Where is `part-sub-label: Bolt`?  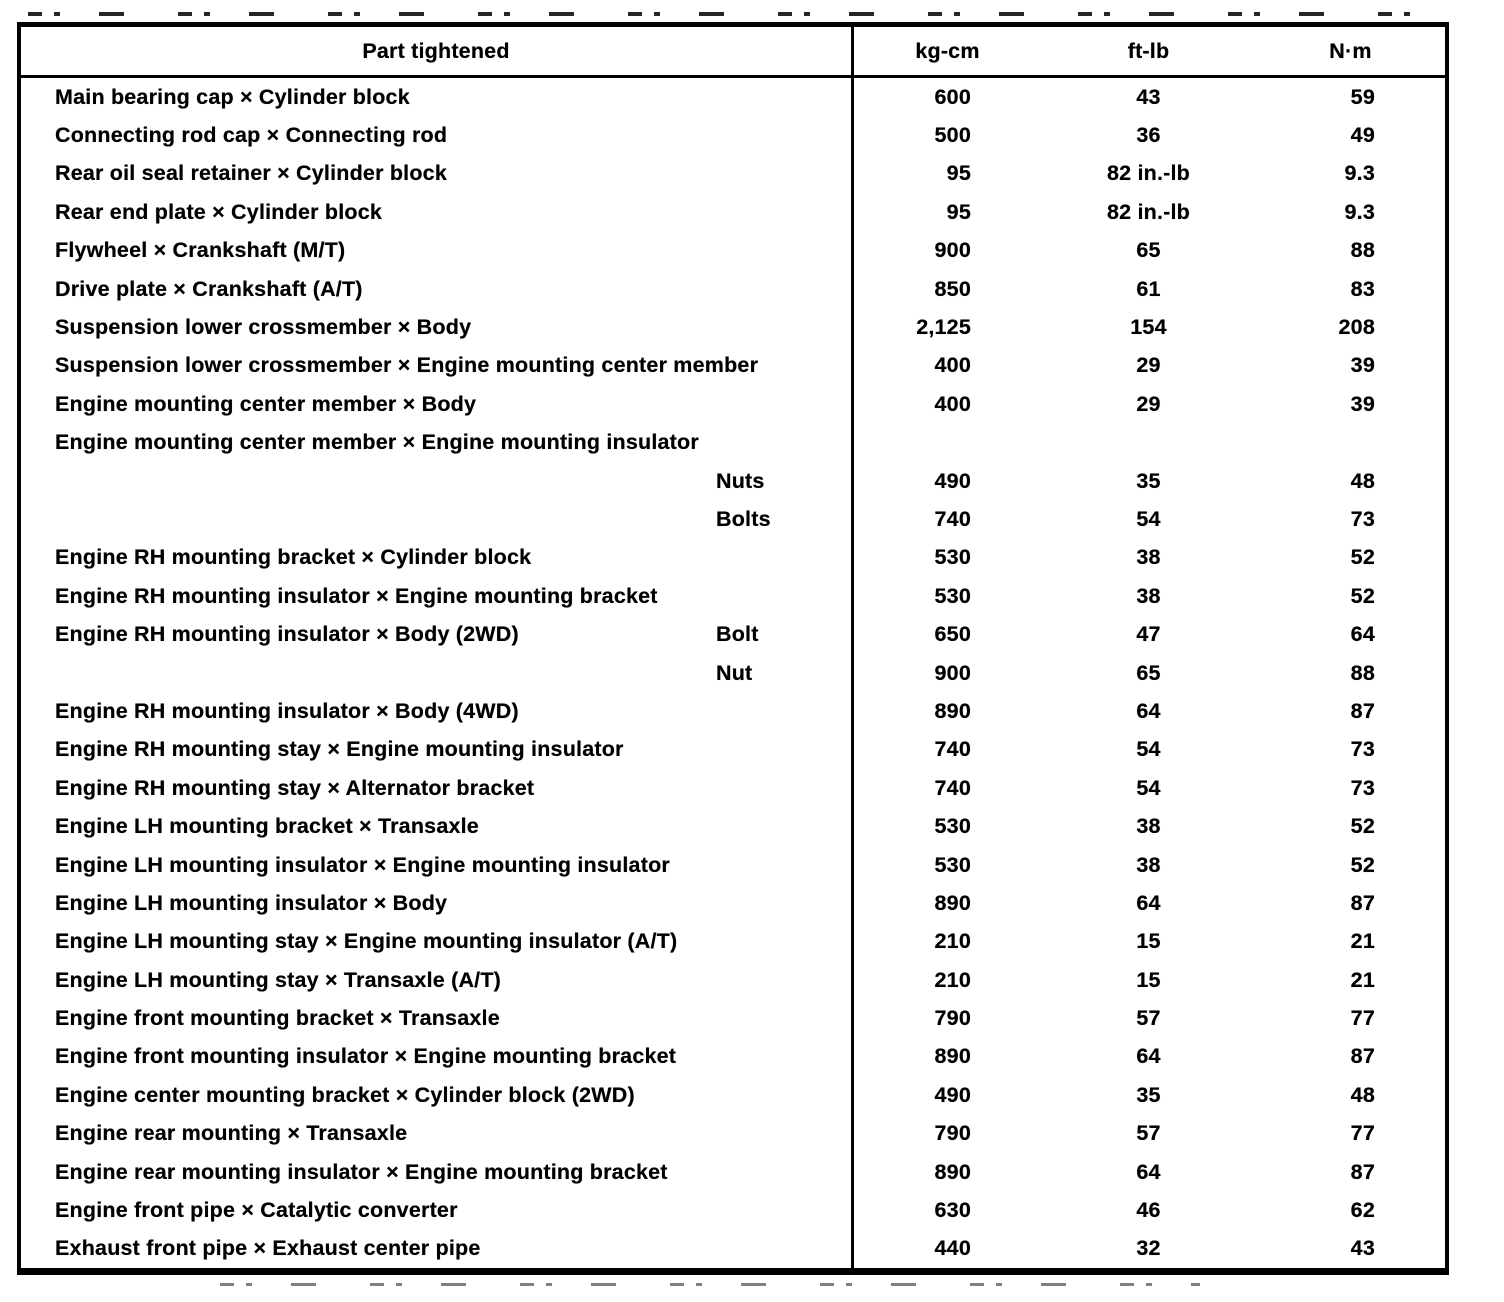
part-sub-label: Bolt is located at coordinates (737, 634).